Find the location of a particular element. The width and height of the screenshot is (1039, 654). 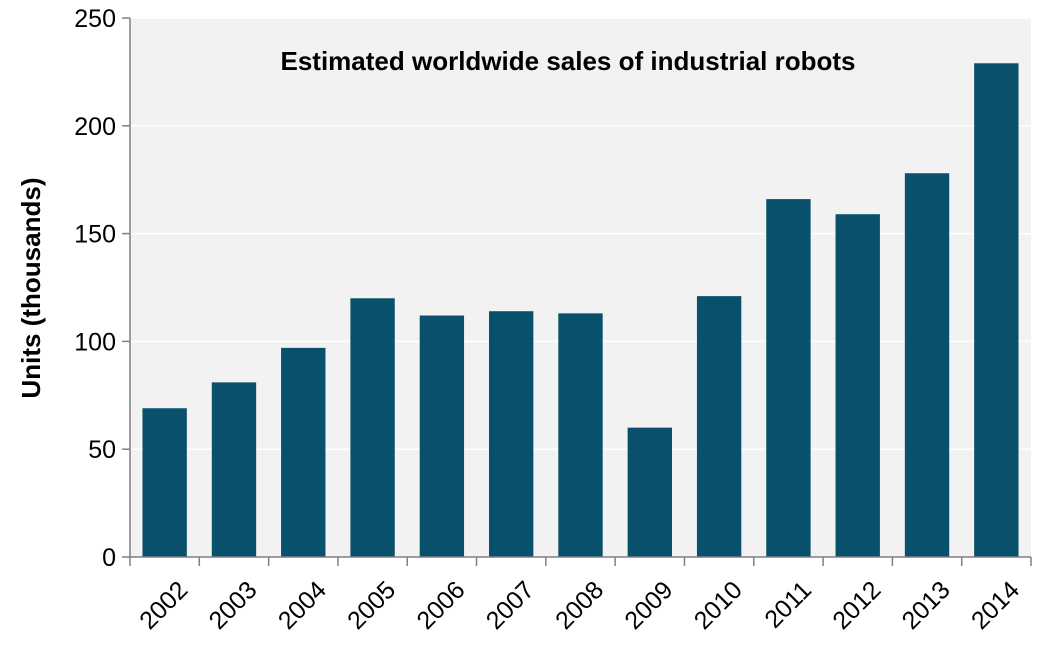

bar-2009 is located at coordinates (649, 492).